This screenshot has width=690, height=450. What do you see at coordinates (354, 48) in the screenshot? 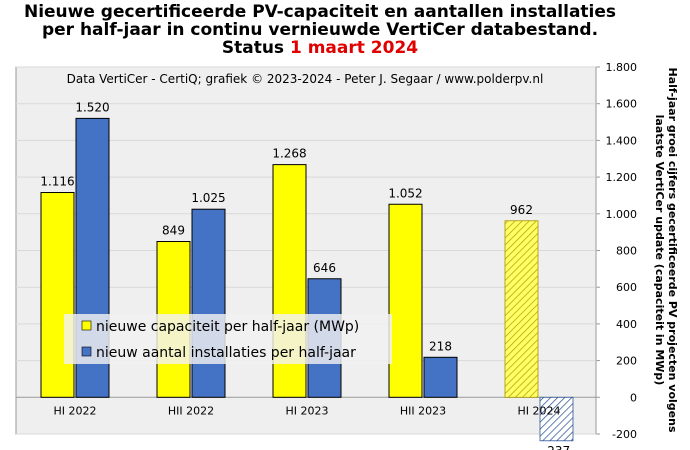
I see `title-status-date: 1 maart 2024` at bounding box center [354, 48].